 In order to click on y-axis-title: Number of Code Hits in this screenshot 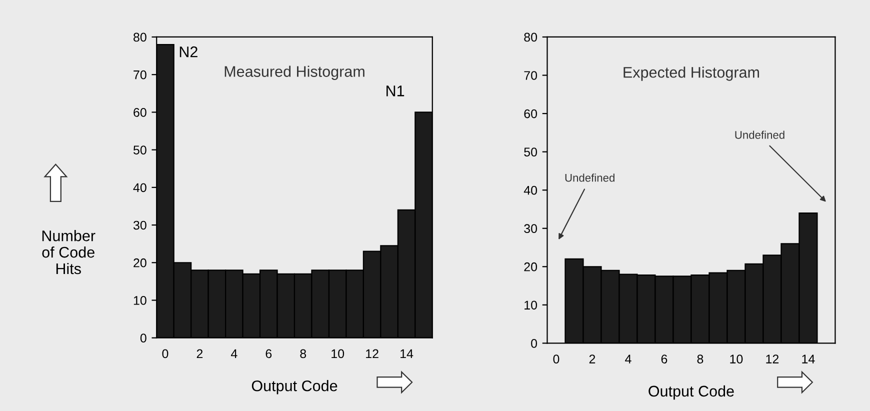, I will do `click(69, 252)`.